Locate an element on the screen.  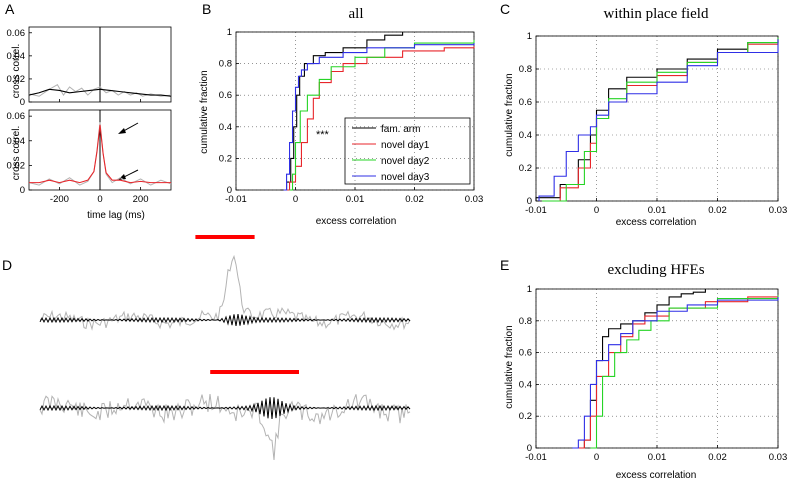
panel-a-bottom-ylabel: cross correl. is located at coordinates (16, 153).